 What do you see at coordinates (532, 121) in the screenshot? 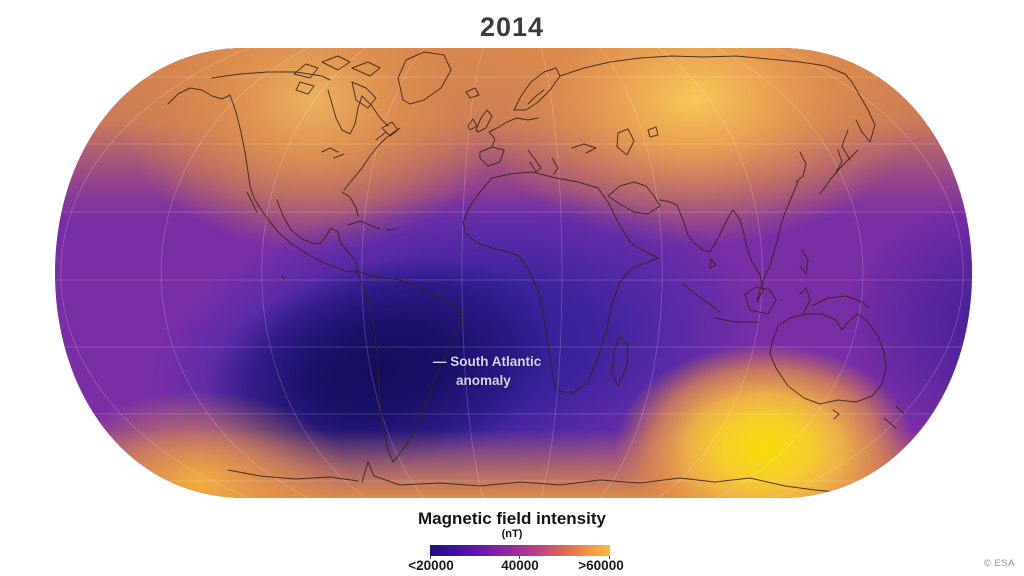
I see `coast-europe` at bounding box center [532, 121].